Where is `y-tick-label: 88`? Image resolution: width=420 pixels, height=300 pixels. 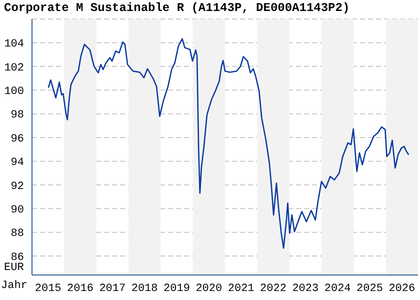 y-tick-label: 88 is located at coordinates (17, 234).